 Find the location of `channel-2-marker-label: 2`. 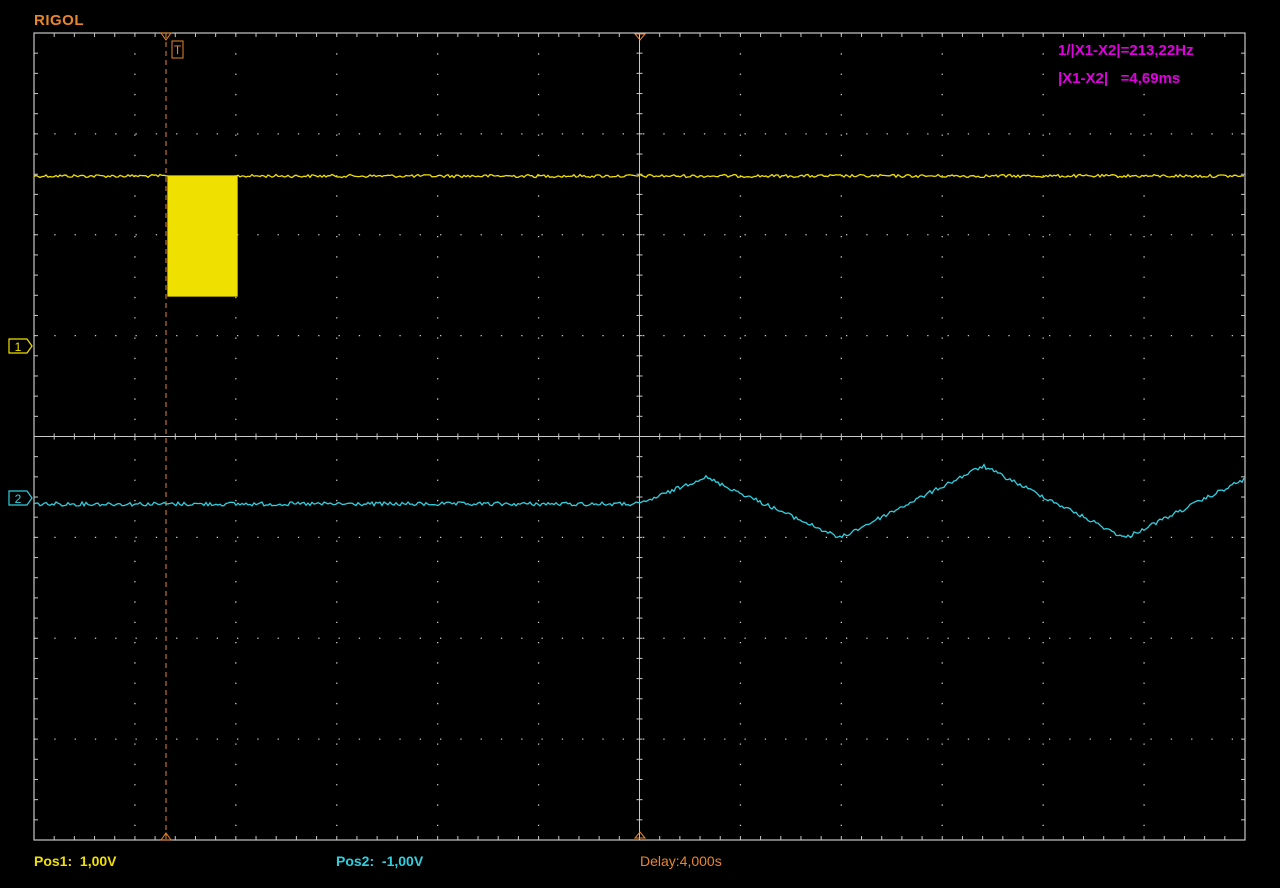

channel-2-marker-label: 2 is located at coordinates (18, 499).